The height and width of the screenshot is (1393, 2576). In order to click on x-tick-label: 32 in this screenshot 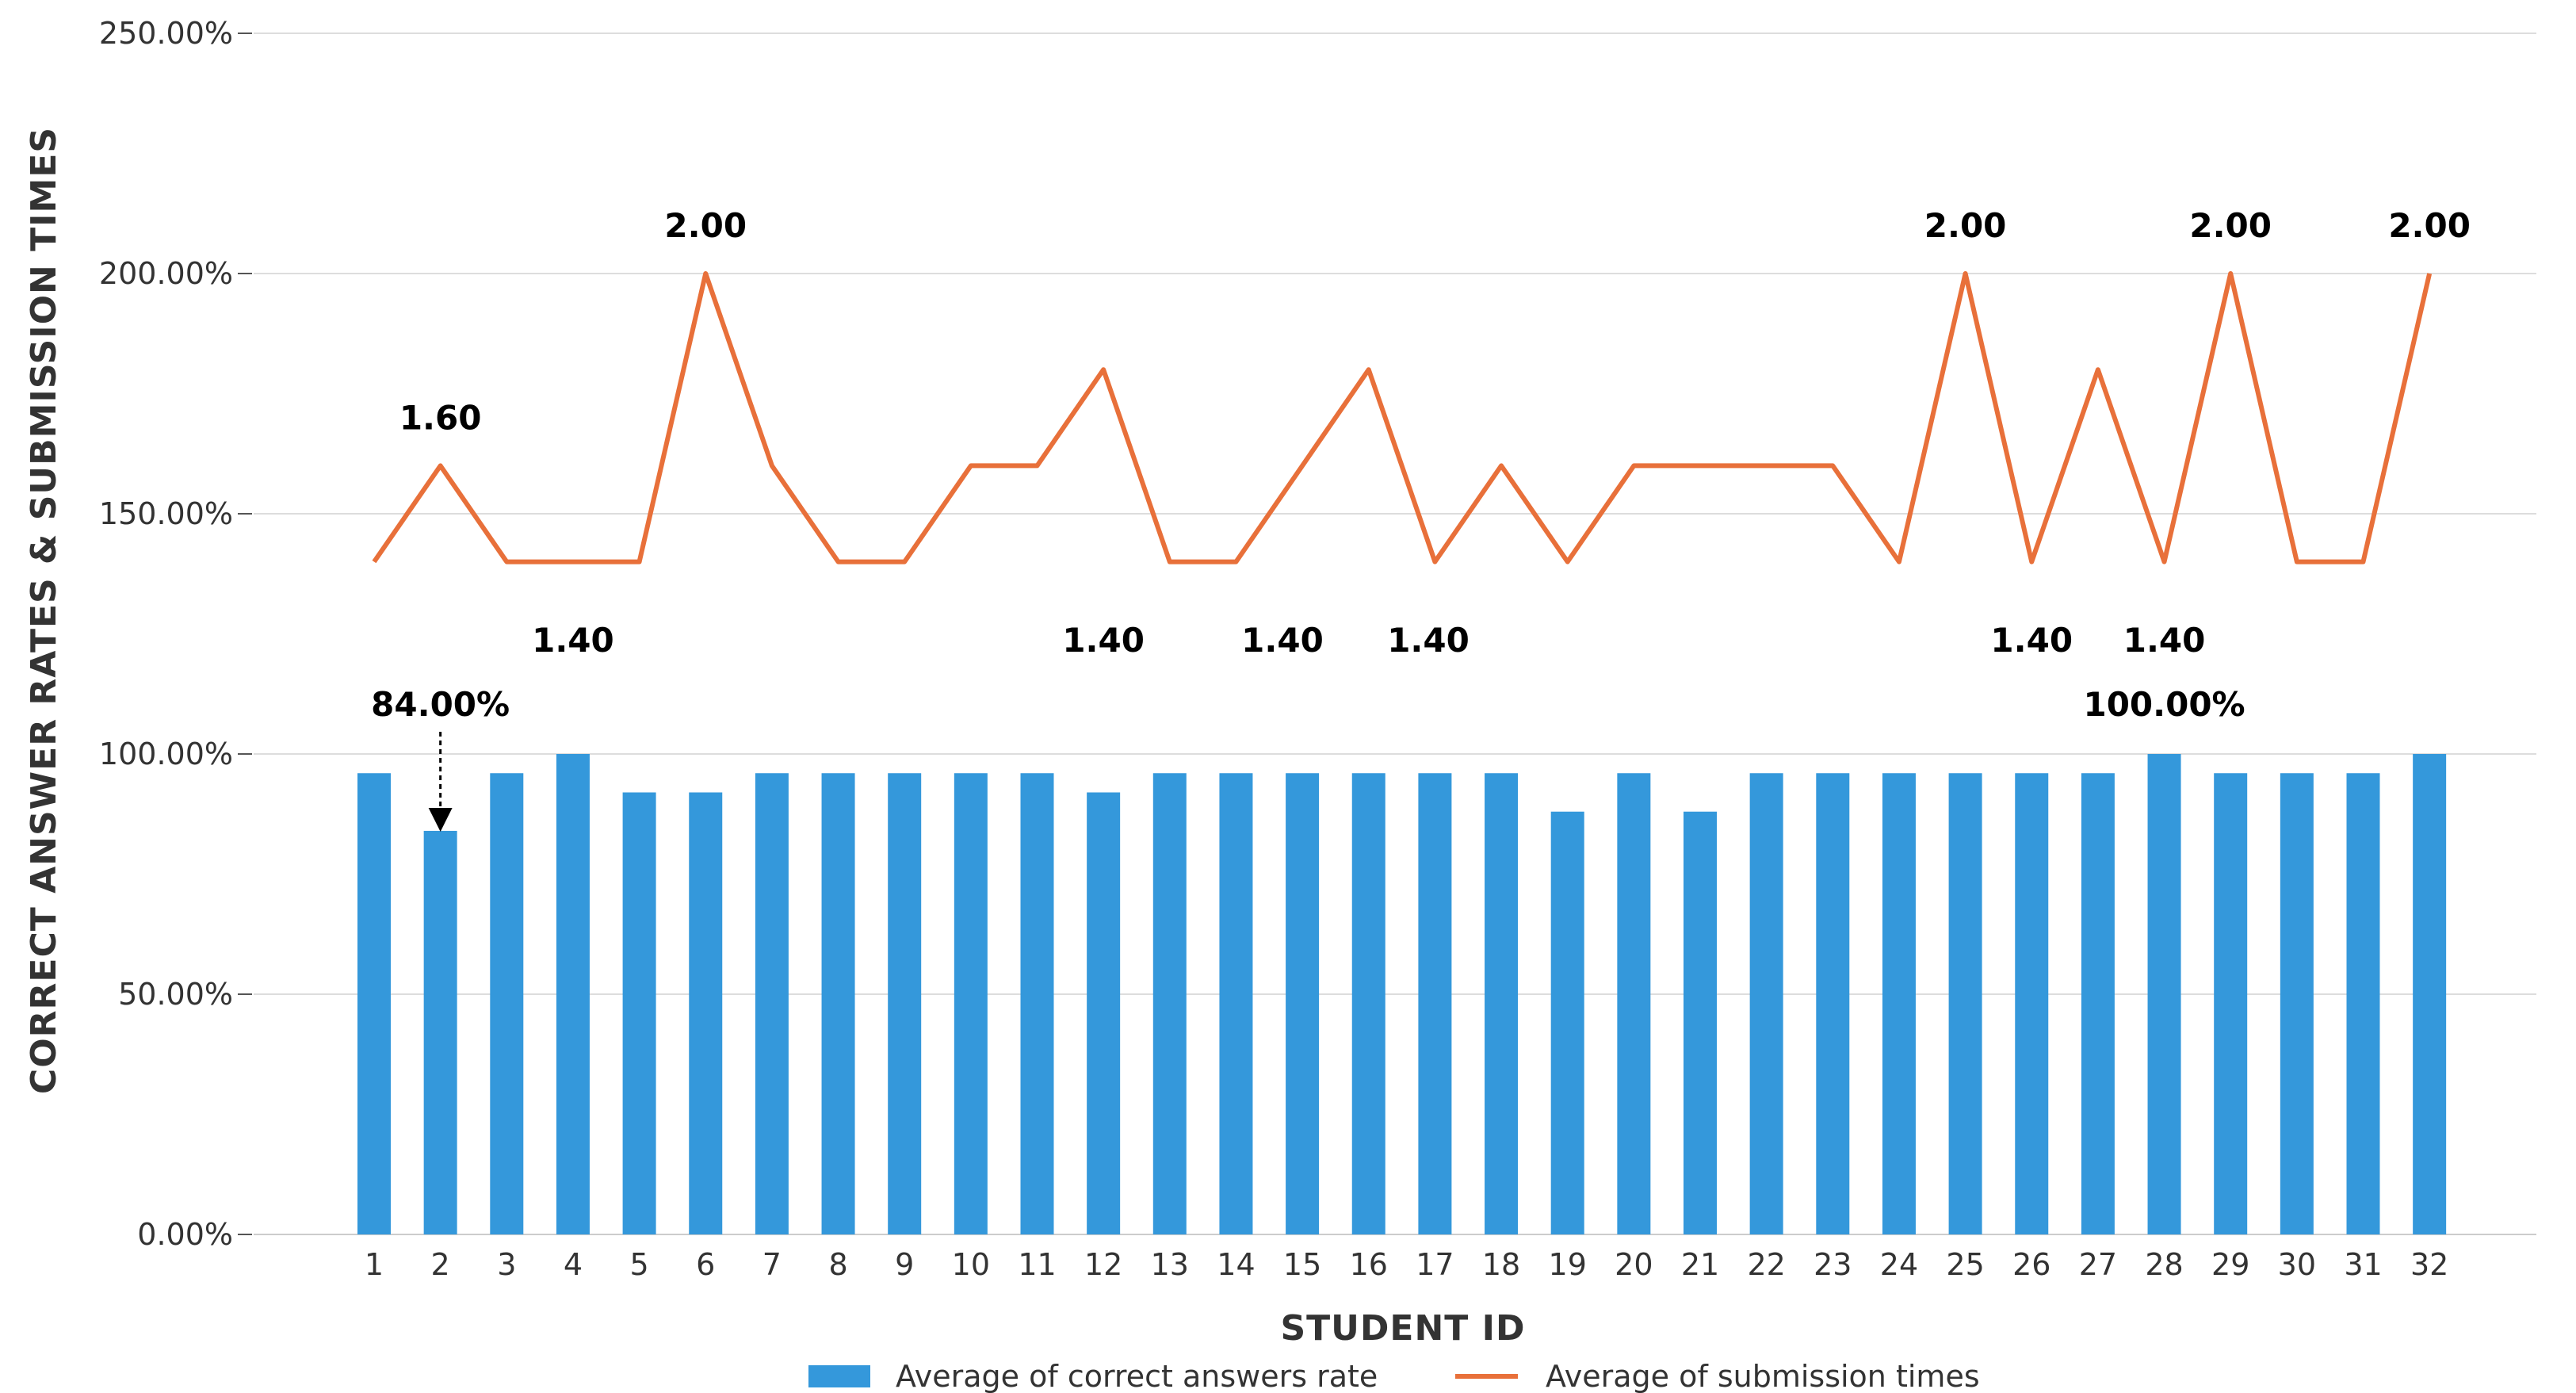, I will do `click(2429, 1264)`.